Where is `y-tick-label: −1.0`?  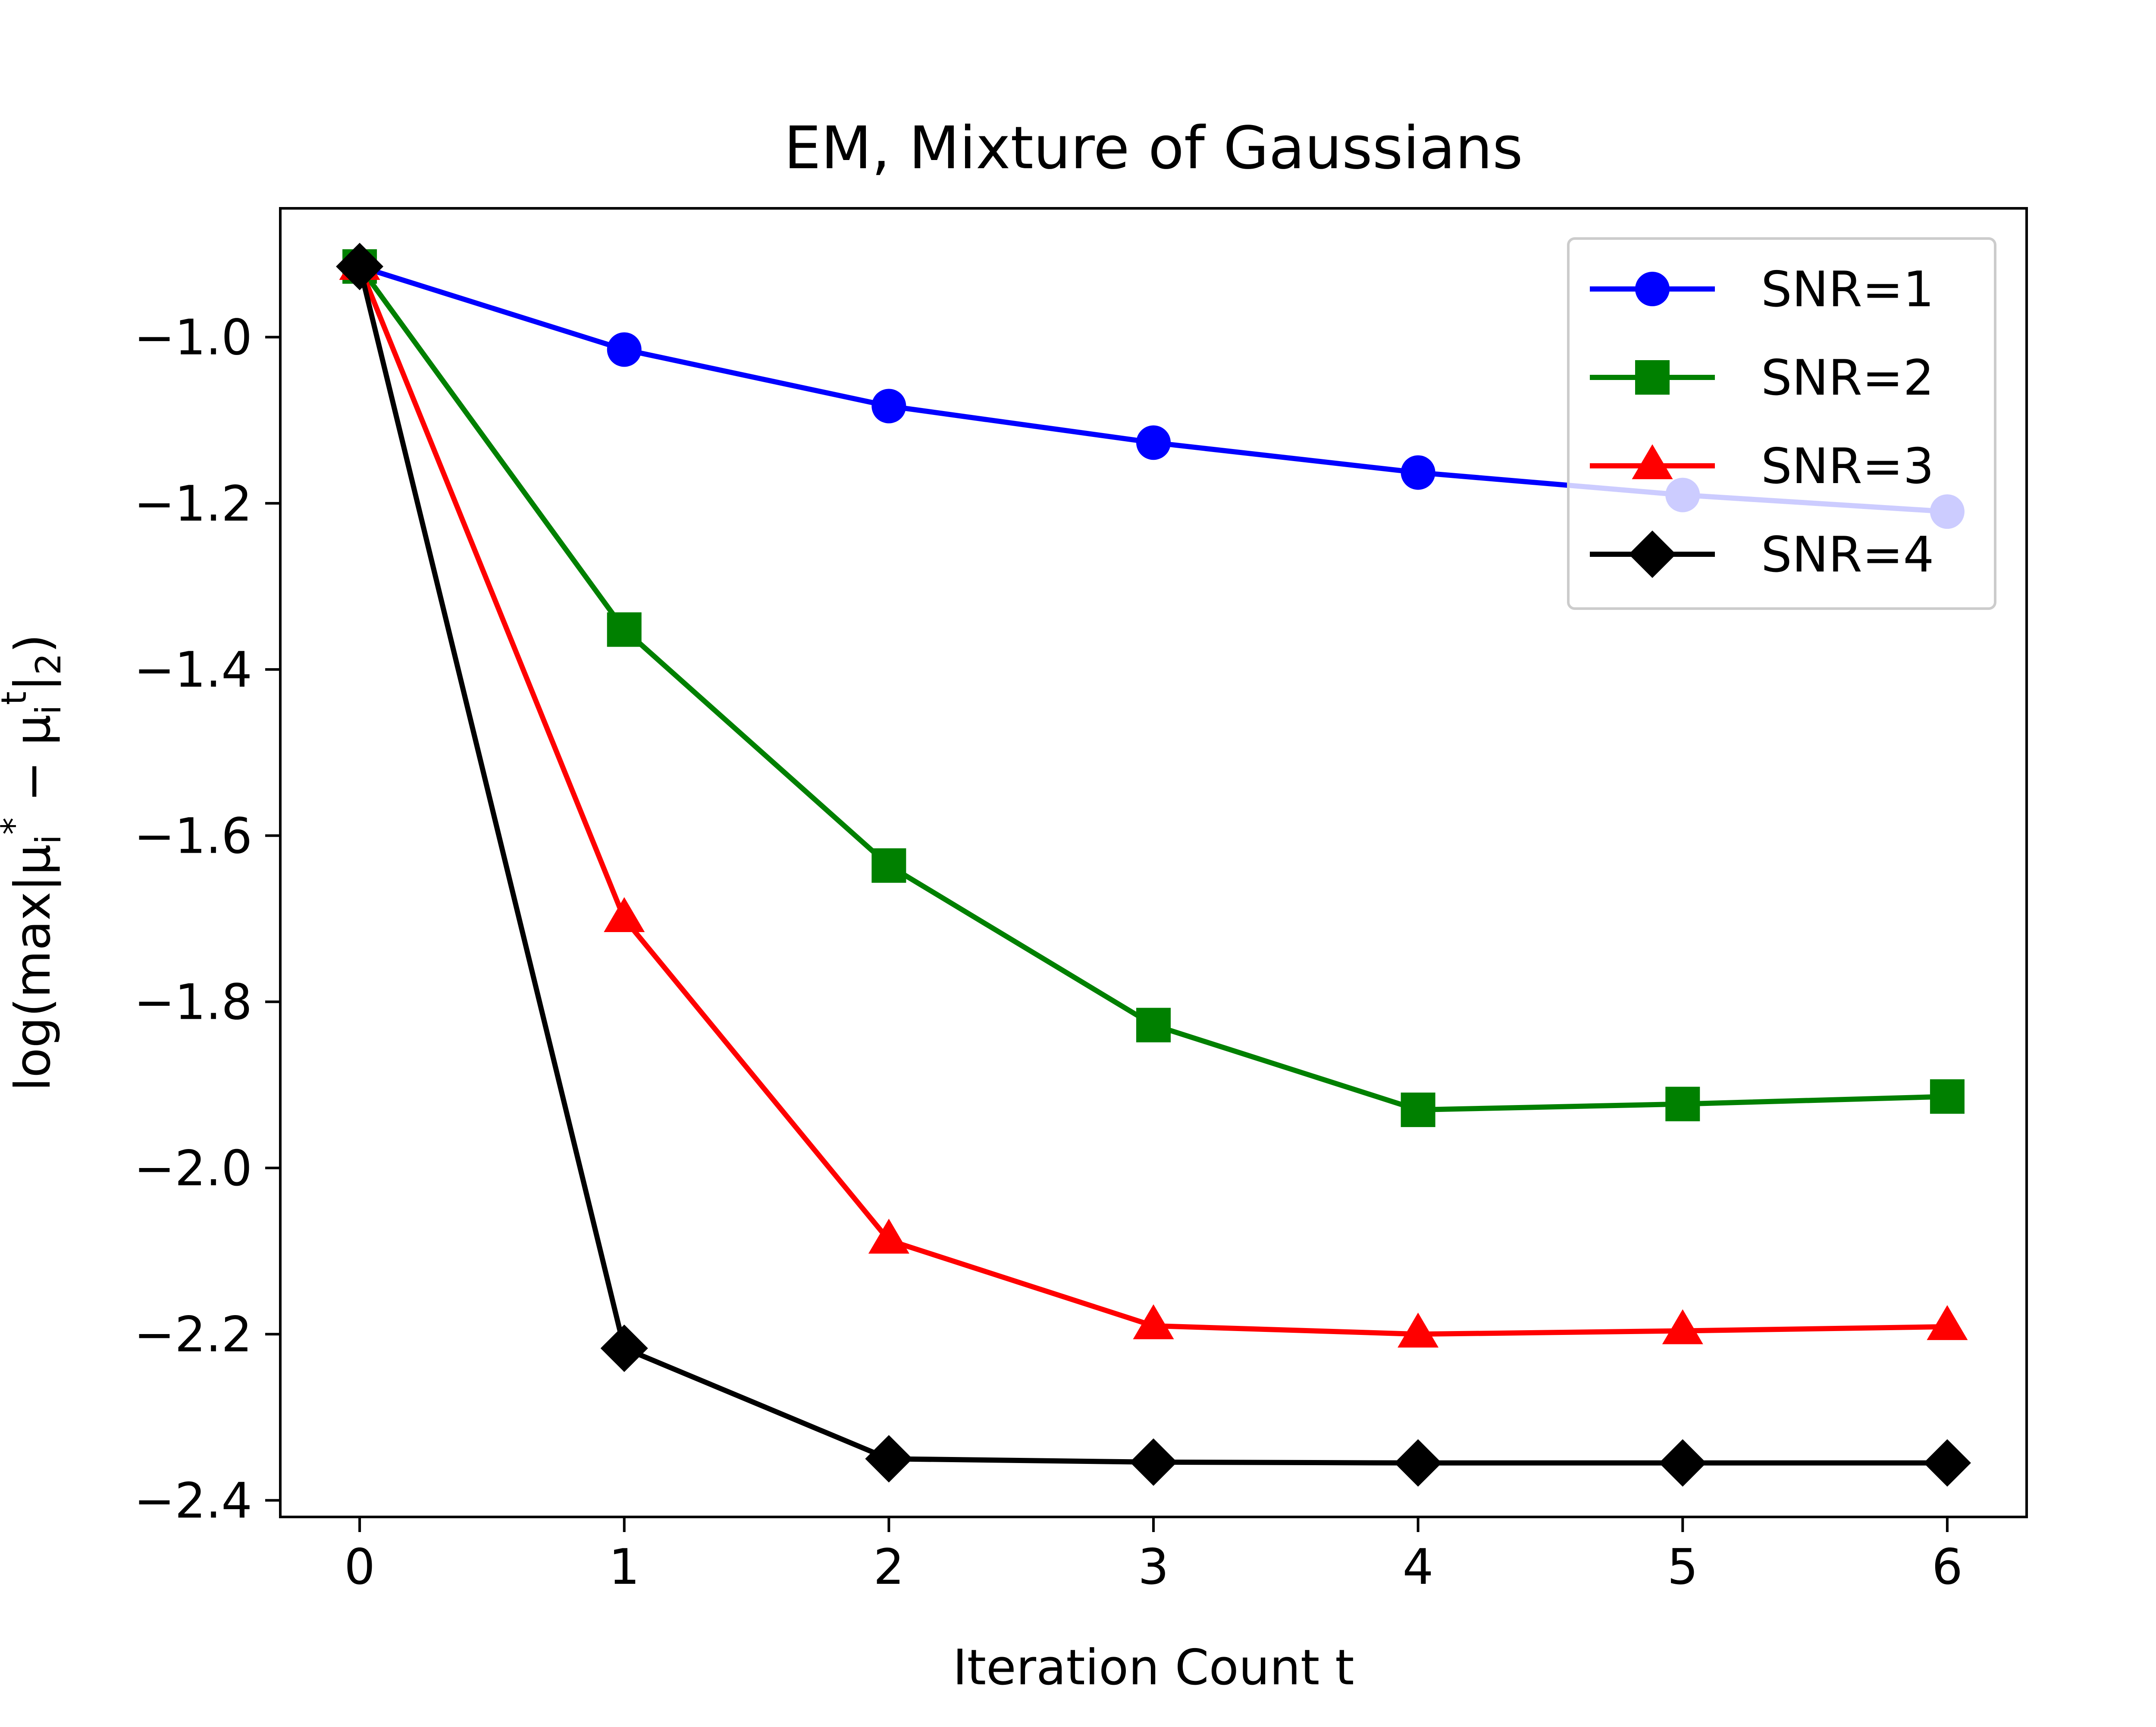 y-tick-label: −1.0 is located at coordinates (193, 337).